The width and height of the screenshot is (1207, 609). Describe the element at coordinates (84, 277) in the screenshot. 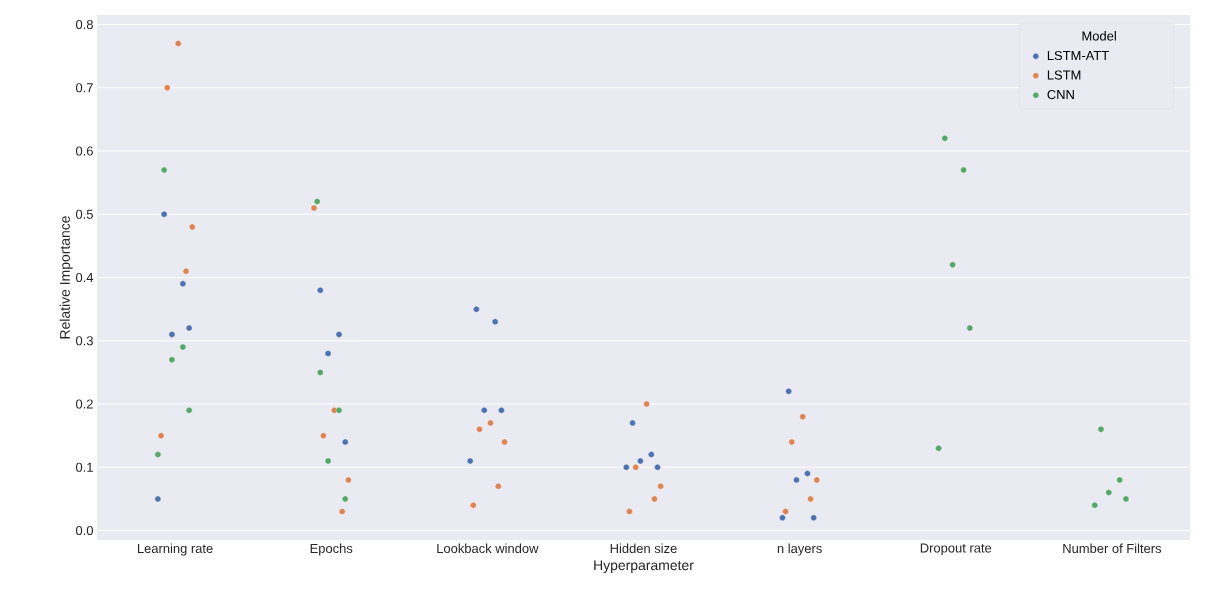

I see `y-tick-label: 0.4` at that location.